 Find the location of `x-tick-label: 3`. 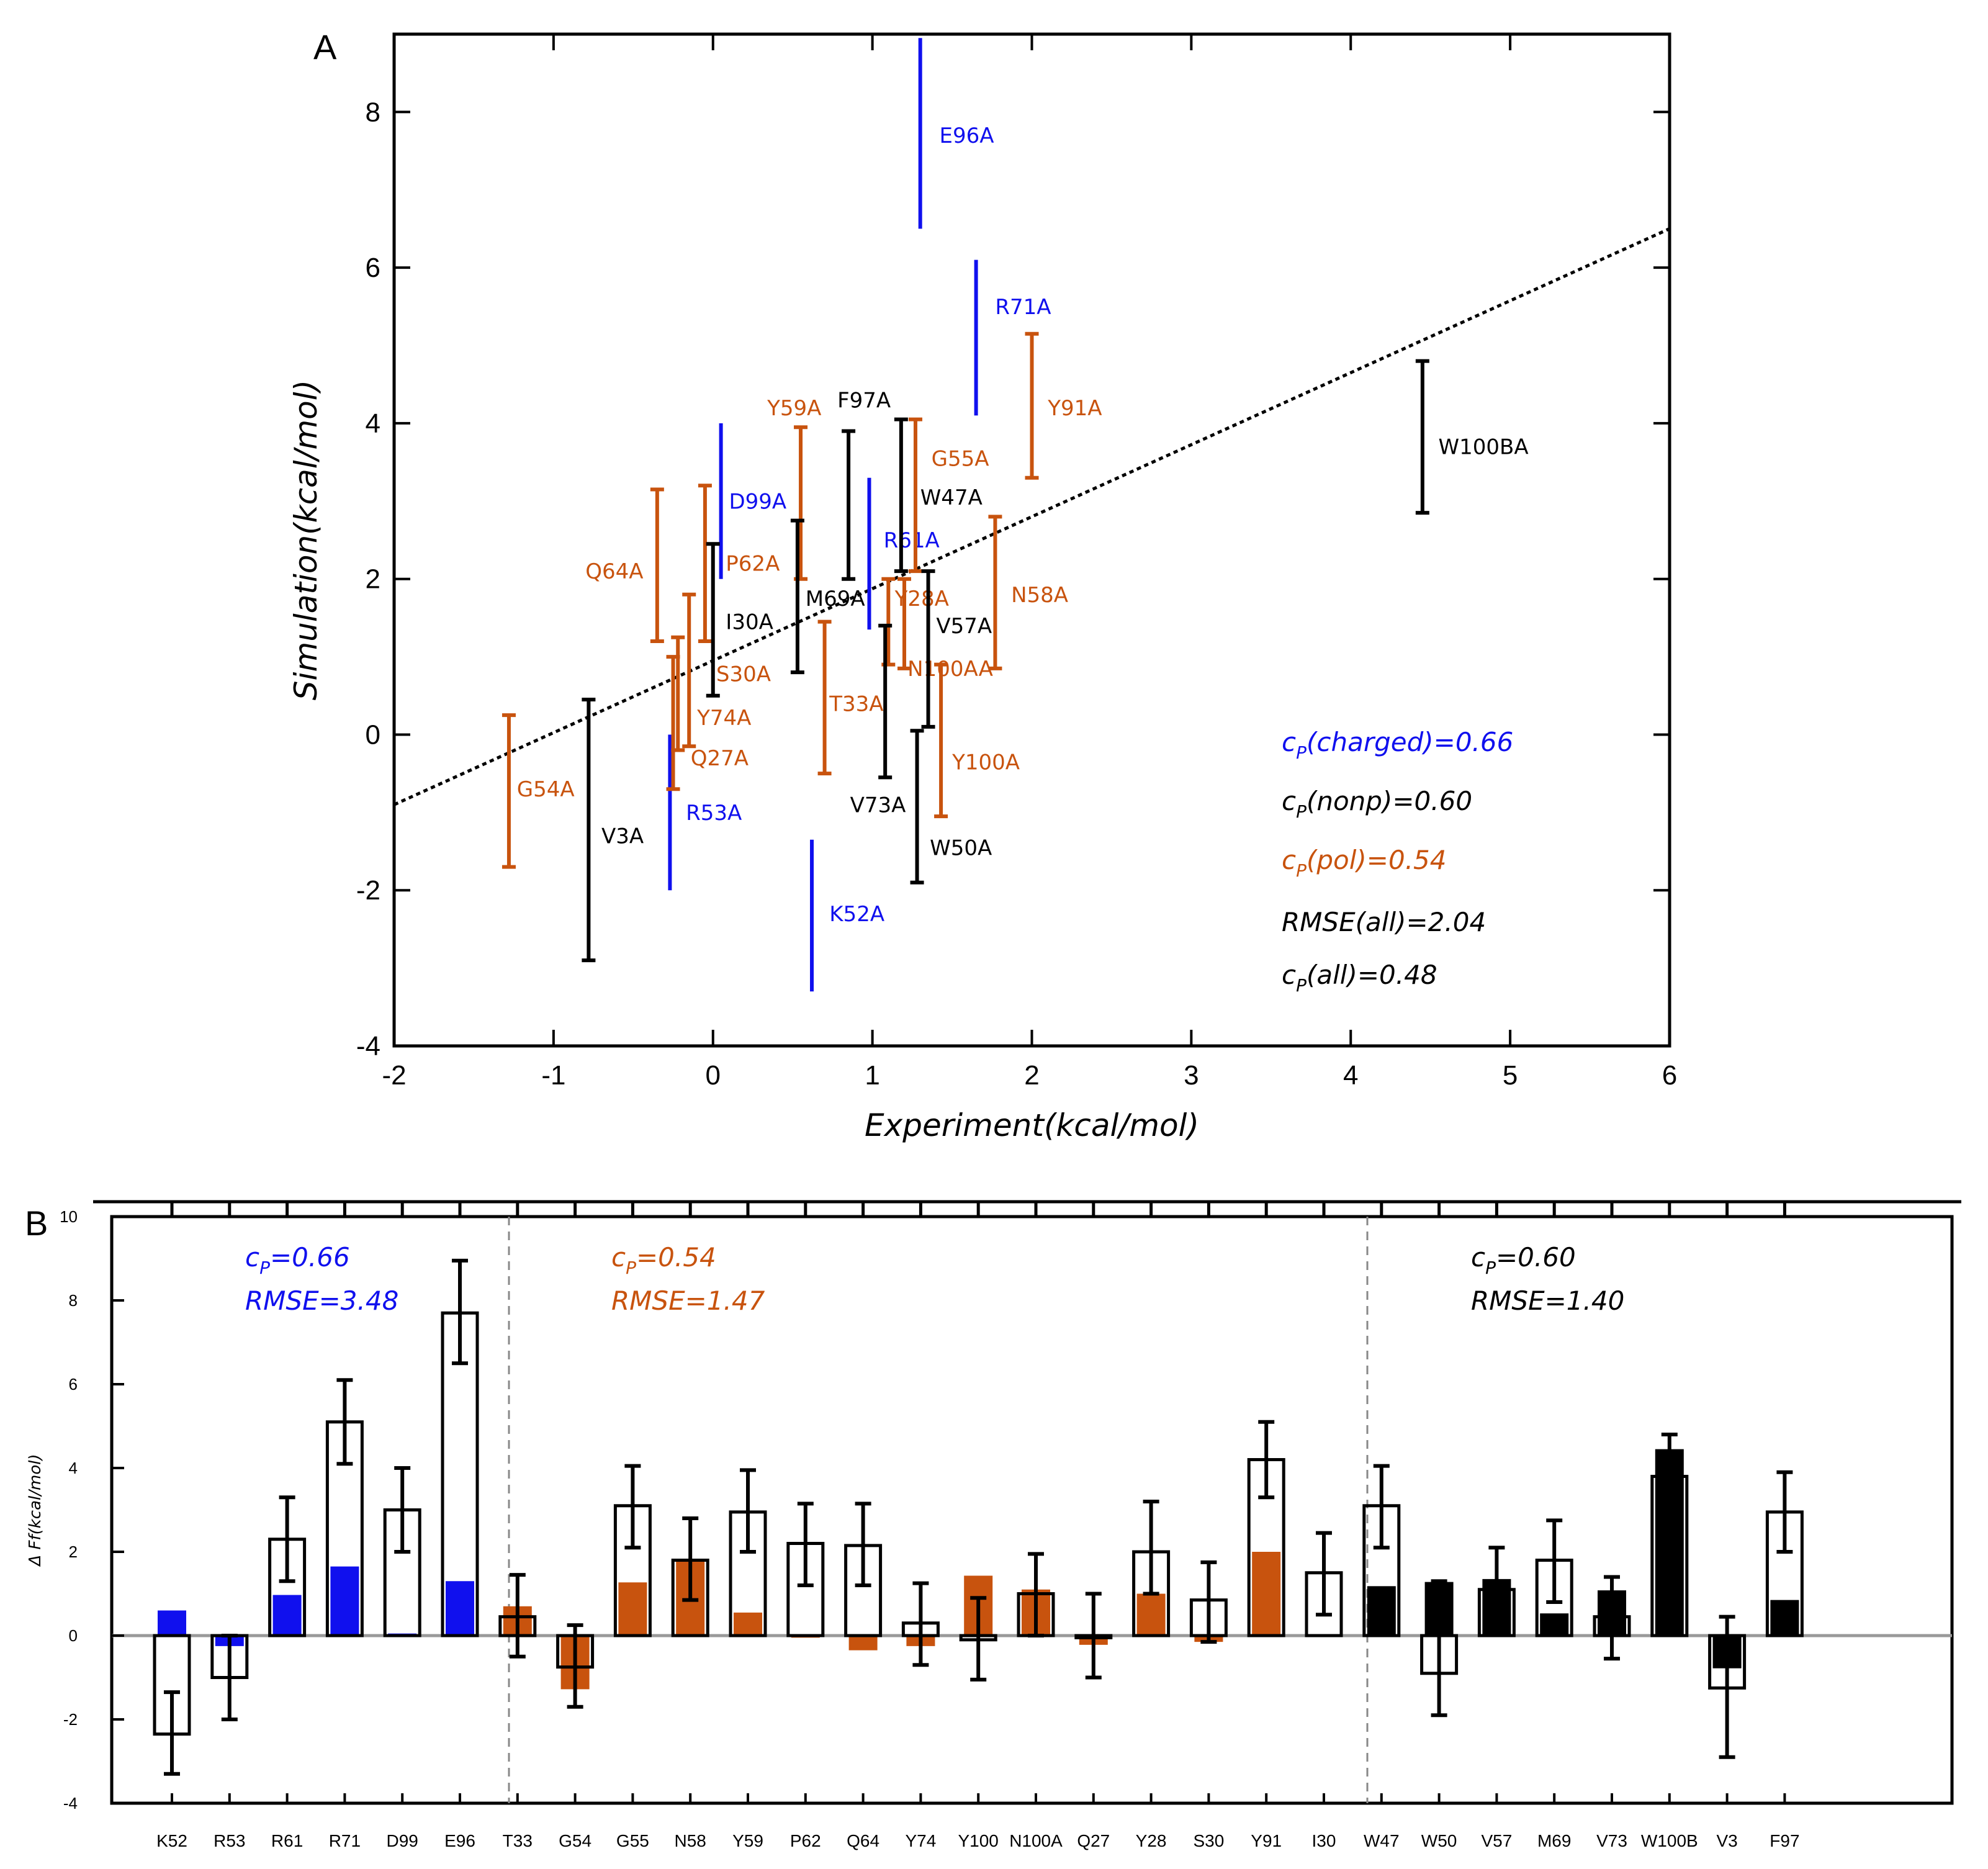

x-tick-label: 3 is located at coordinates (1192, 1075).